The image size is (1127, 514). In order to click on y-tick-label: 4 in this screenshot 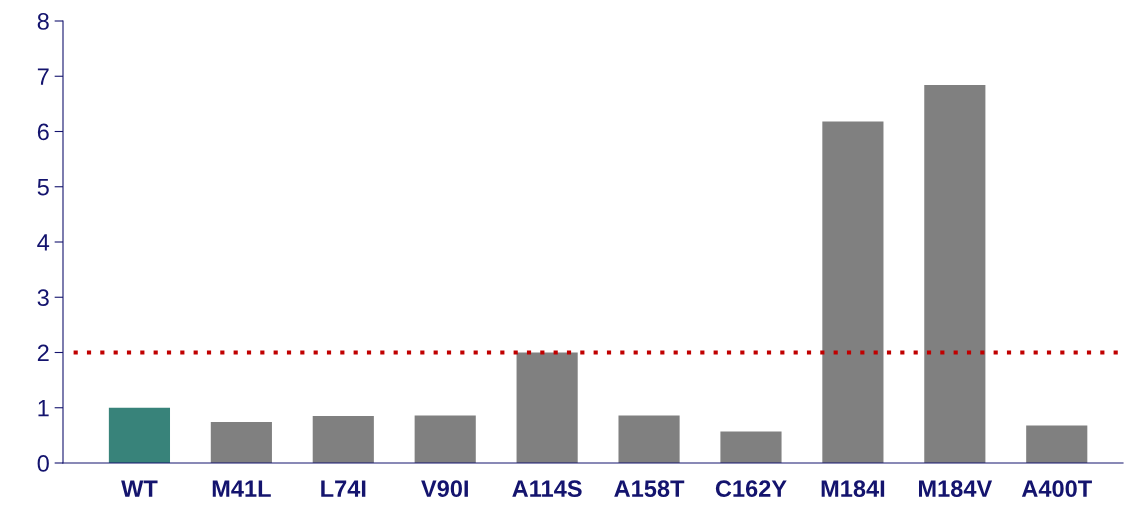, I will do `click(43, 242)`.